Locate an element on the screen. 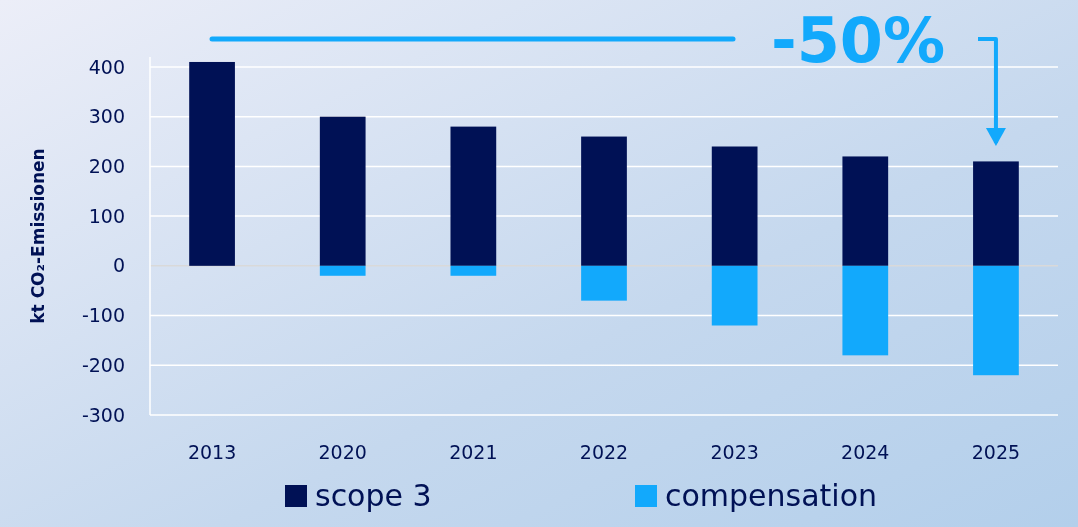 This screenshot has width=1078, height=527. y-tick-label: 0 is located at coordinates (118, 265).